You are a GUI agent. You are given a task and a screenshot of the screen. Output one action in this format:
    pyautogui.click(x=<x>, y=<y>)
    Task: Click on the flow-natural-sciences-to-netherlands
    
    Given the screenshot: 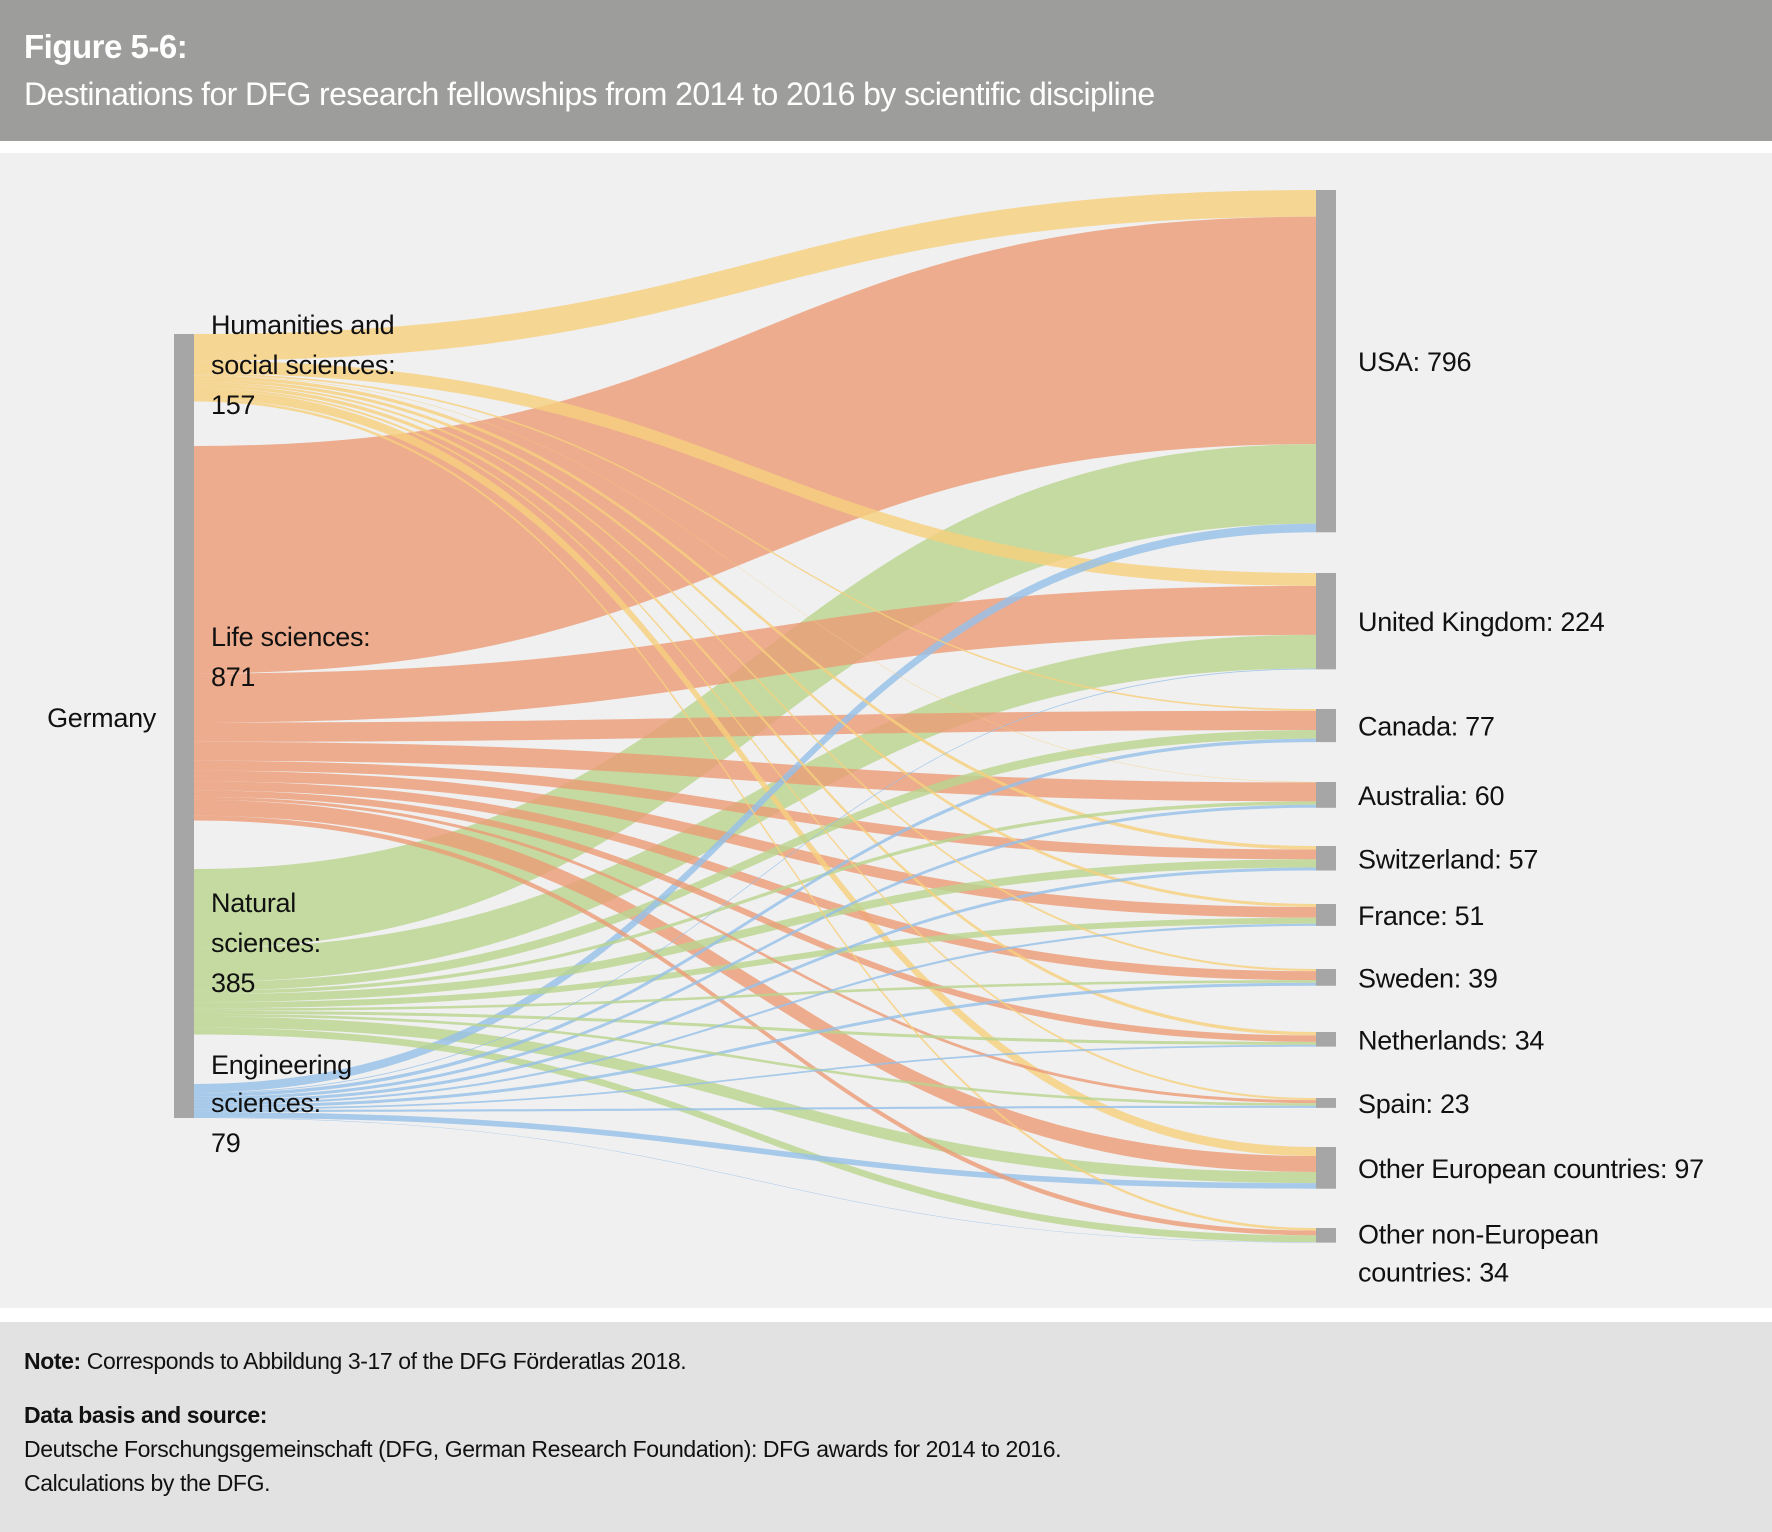 What is the action you would take?
    pyautogui.click(x=755, y=1027)
    